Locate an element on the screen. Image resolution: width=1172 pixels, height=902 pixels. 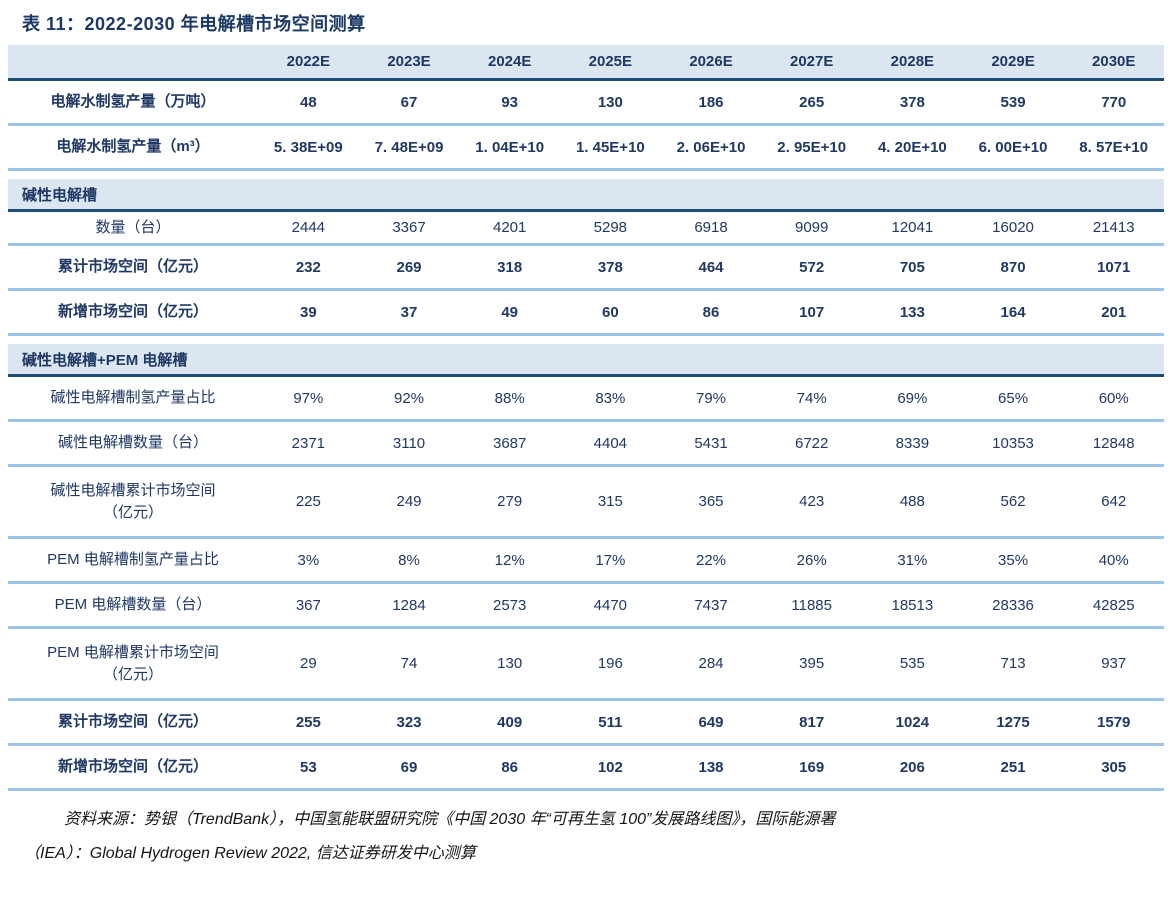
cell-value: 1275 is located at coordinates (1013, 722).